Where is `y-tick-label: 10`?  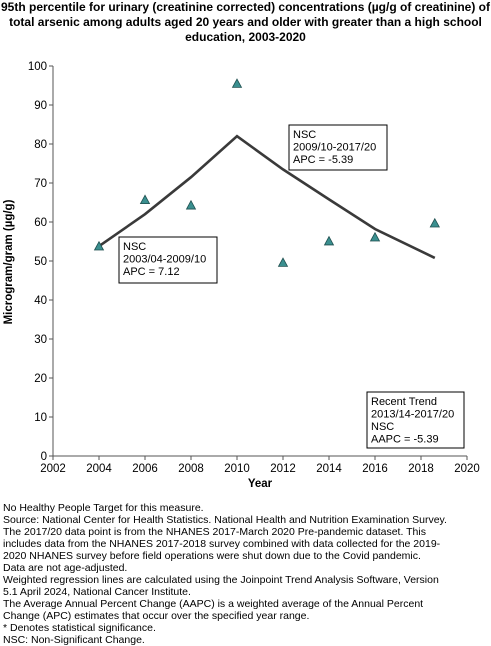
y-tick-label: 10 is located at coordinates (40, 418).